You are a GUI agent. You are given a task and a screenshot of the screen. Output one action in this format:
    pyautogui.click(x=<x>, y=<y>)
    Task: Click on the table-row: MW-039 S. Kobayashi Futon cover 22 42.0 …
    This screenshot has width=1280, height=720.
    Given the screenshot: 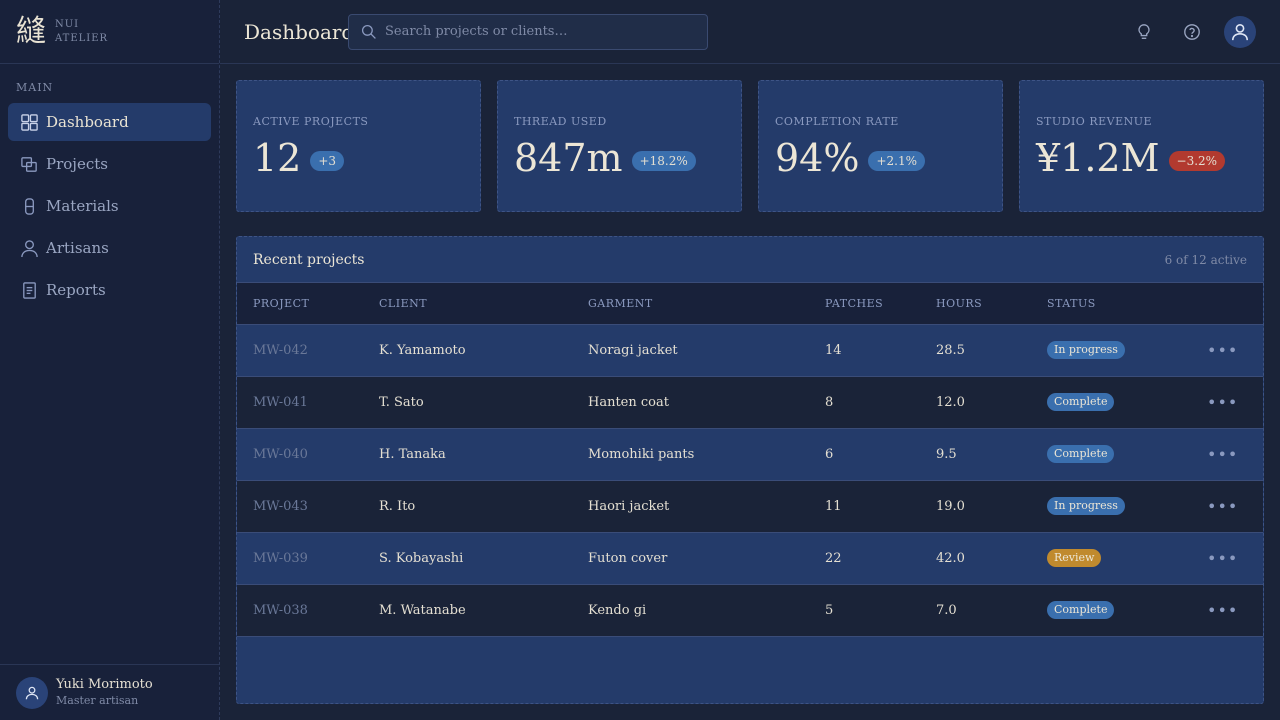 What is the action you would take?
    pyautogui.click(x=750, y=558)
    